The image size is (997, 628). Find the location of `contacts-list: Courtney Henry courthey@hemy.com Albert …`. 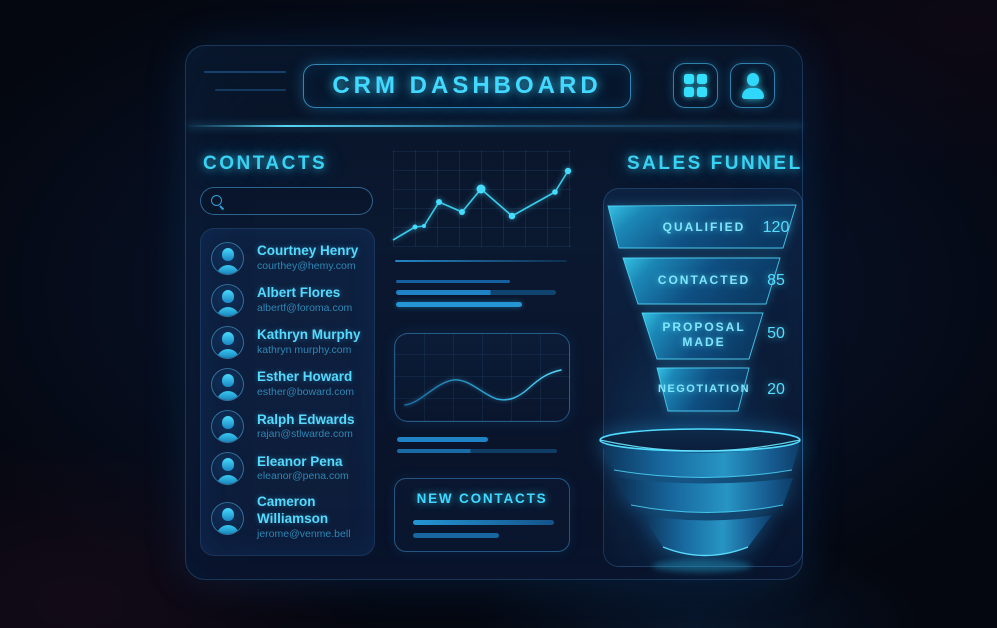

contacts-list: Courtney Henry courthey@hemy.com Albert … is located at coordinates (287, 392).